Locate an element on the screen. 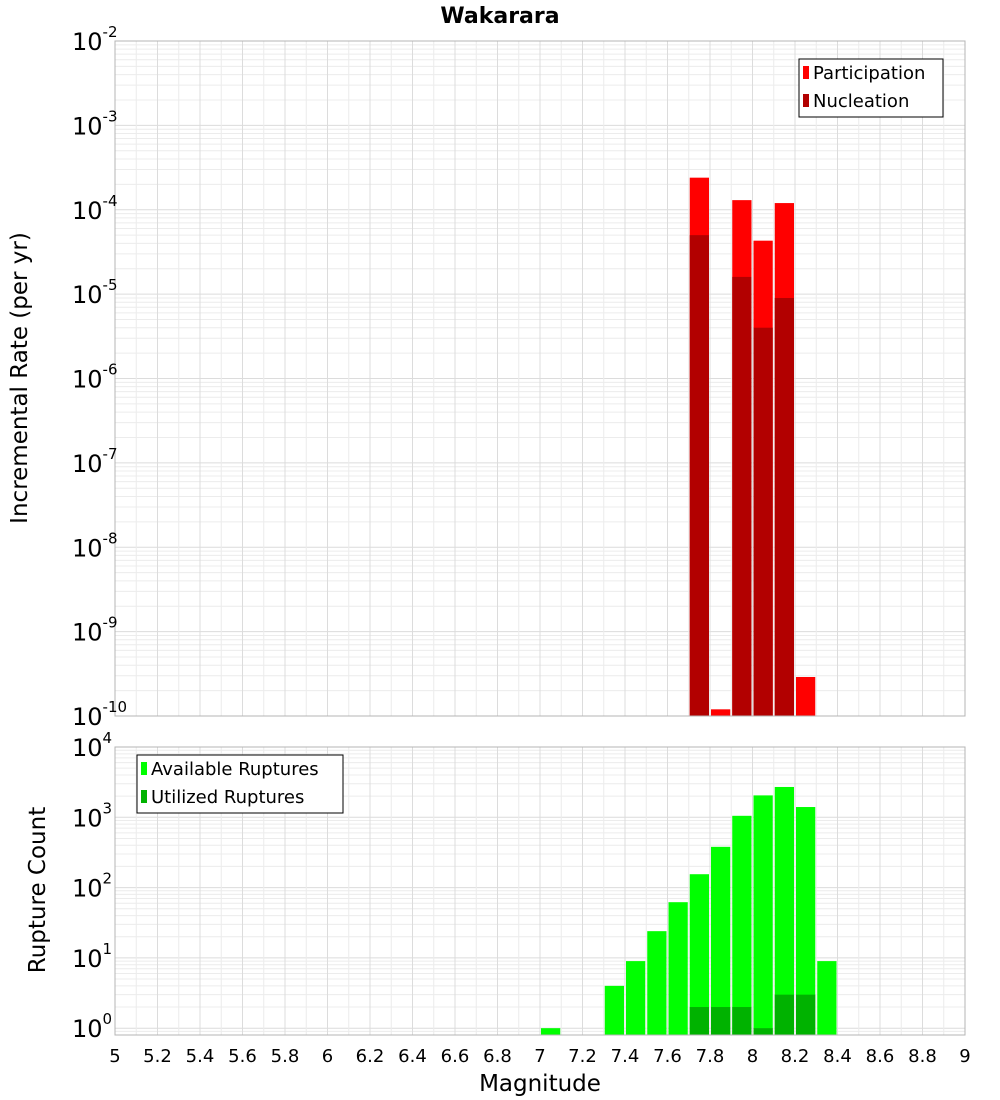 The height and width of the screenshot is (1100, 1000). x-tick-label: 8.8 is located at coordinates (922, 1056).